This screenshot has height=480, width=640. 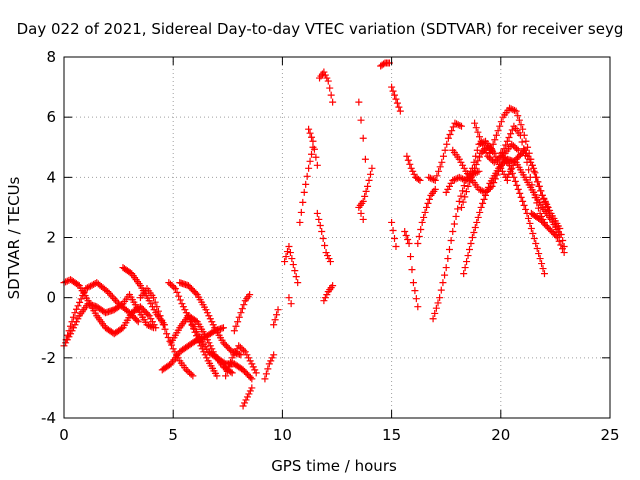 I want to click on series-sat13, so click(x=247, y=397).